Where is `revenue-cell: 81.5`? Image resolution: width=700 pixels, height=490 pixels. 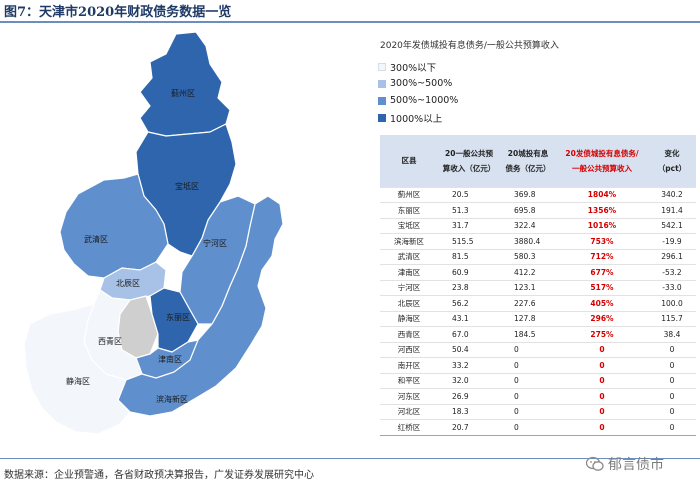 revenue-cell: 81.5 is located at coordinates (469, 256).